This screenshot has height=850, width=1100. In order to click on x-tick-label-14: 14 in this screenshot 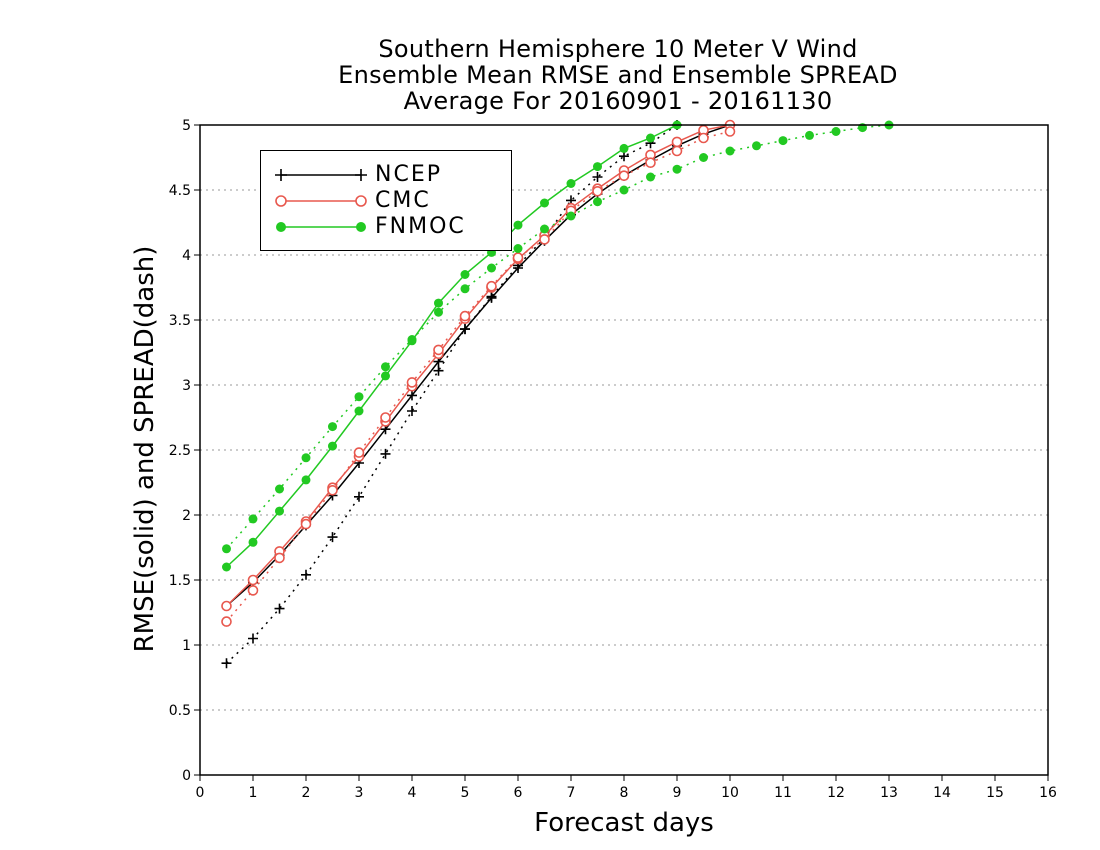, I will do `click(942, 793)`.